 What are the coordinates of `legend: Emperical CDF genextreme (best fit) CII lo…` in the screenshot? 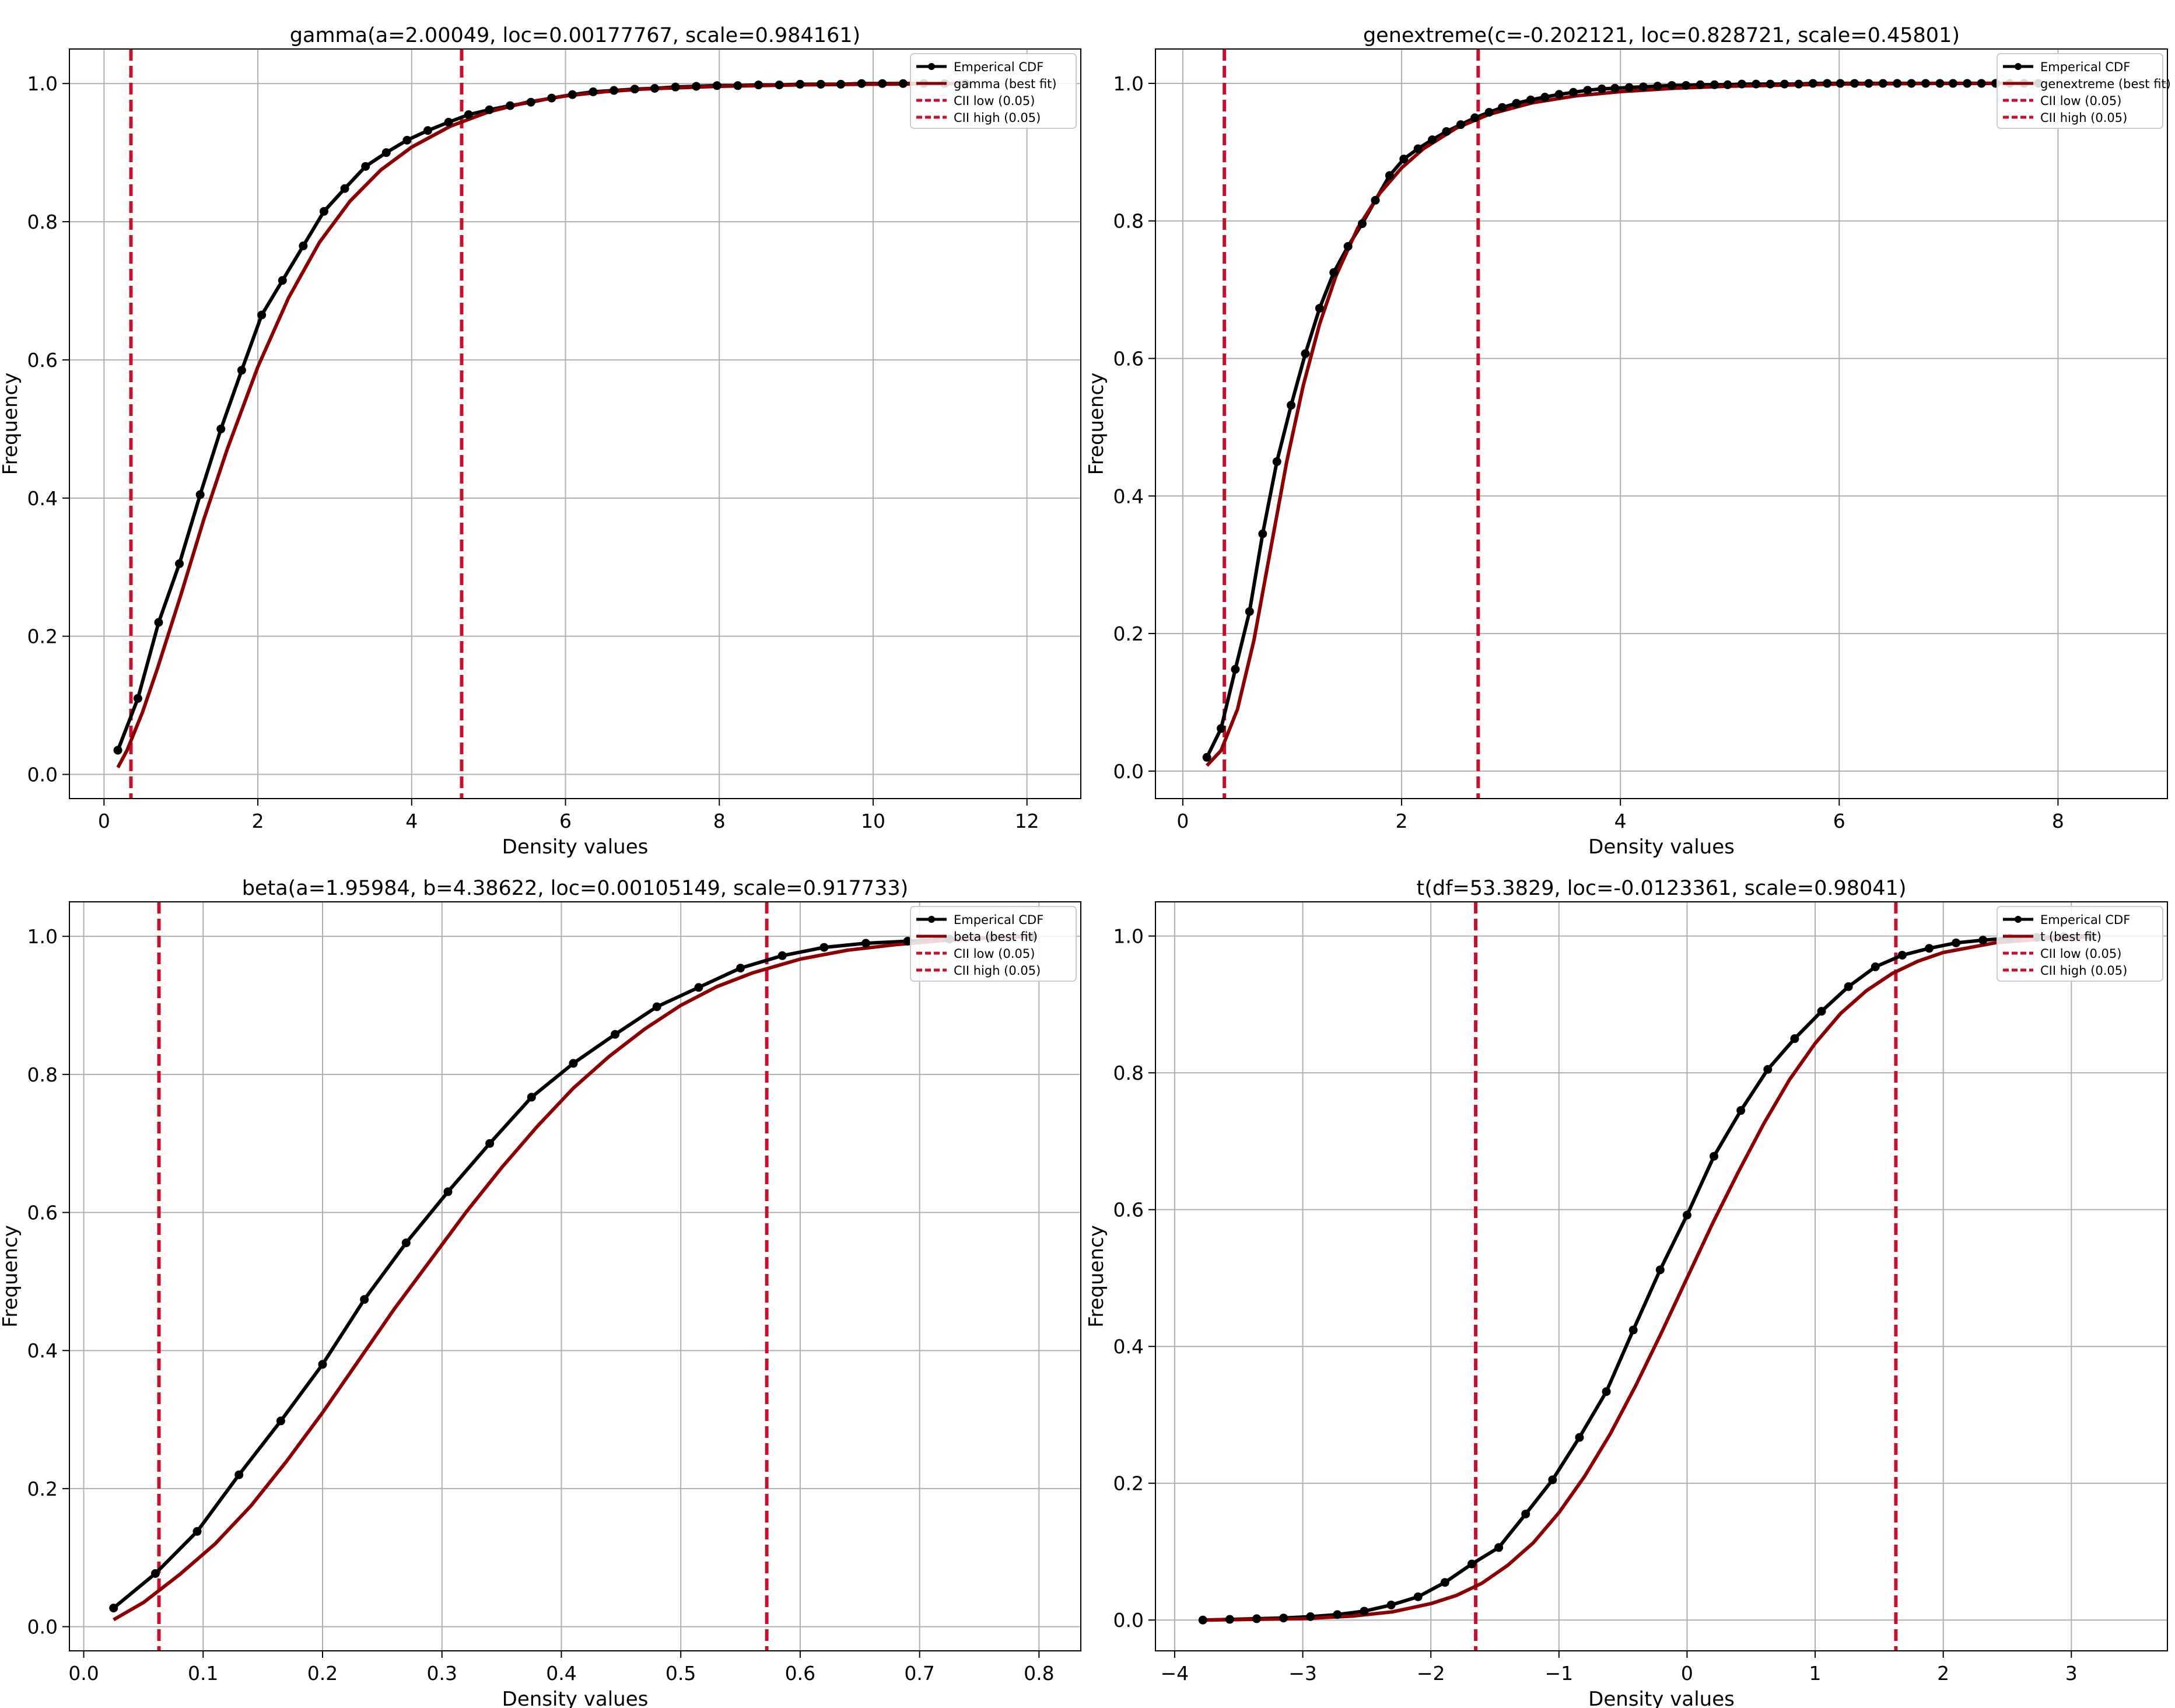 It's located at (2084, 91).